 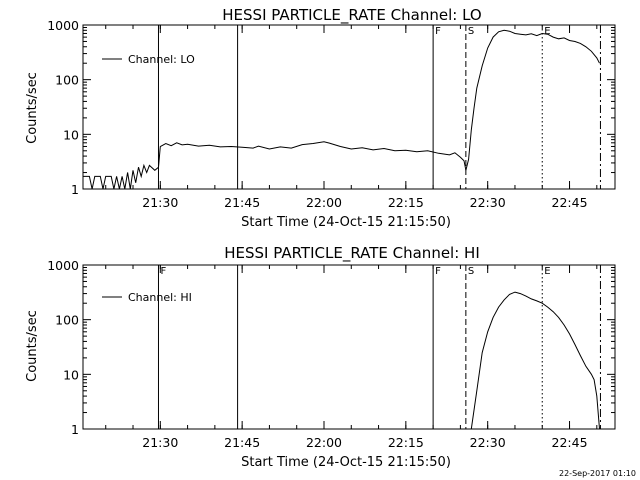 I want to click on legend: Channel: HI, so click(x=147, y=297).